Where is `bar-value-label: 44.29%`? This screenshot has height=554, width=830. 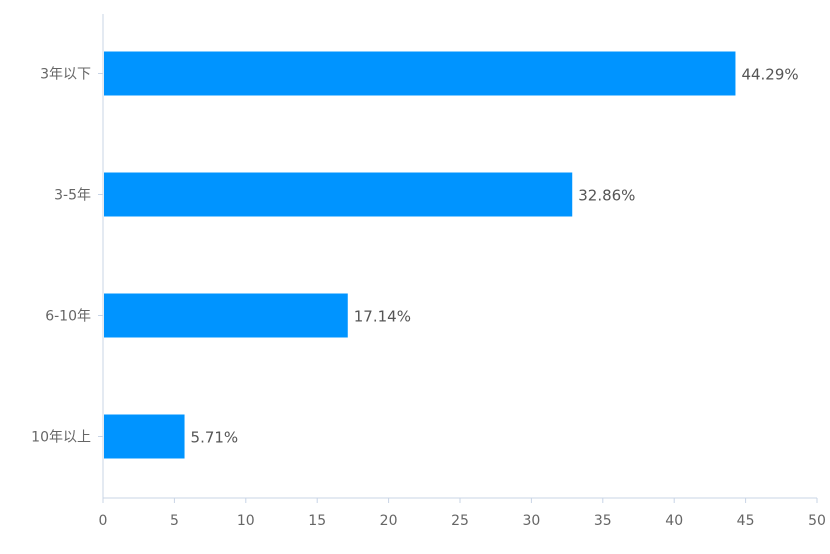 bar-value-label: 44.29% is located at coordinates (769, 75).